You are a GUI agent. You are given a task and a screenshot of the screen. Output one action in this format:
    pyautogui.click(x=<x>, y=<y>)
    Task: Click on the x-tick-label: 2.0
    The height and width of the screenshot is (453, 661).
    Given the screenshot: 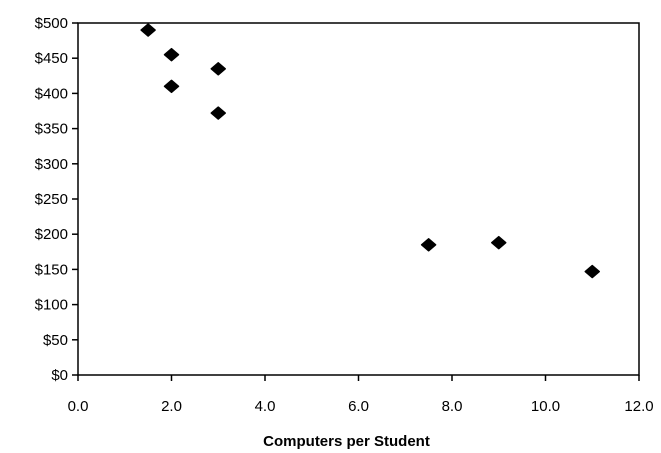 What is the action you would take?
    pyautogui.click(x=171, y=406)
    